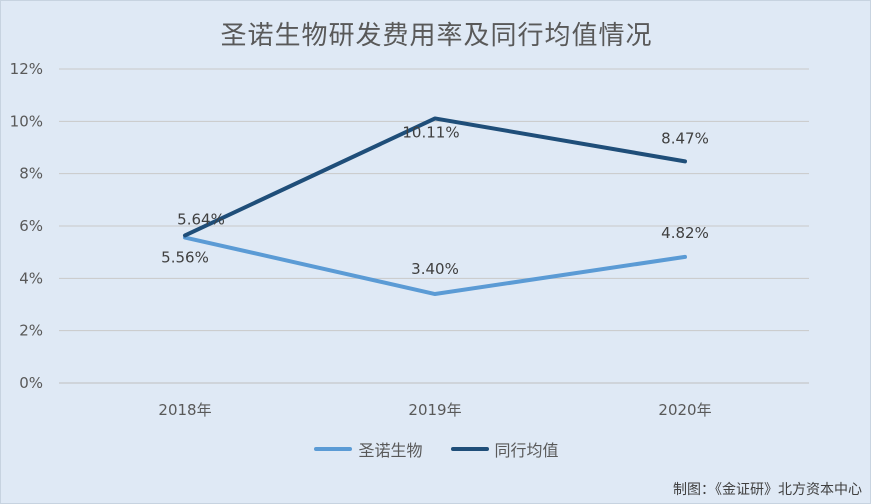 This screenshot has width=871, height=504. What do you see at coordinates (767, 490) in the screenshot?
I see `source-note: 制图：《金证研》北方资本中心` at bounding box center [767, 490].